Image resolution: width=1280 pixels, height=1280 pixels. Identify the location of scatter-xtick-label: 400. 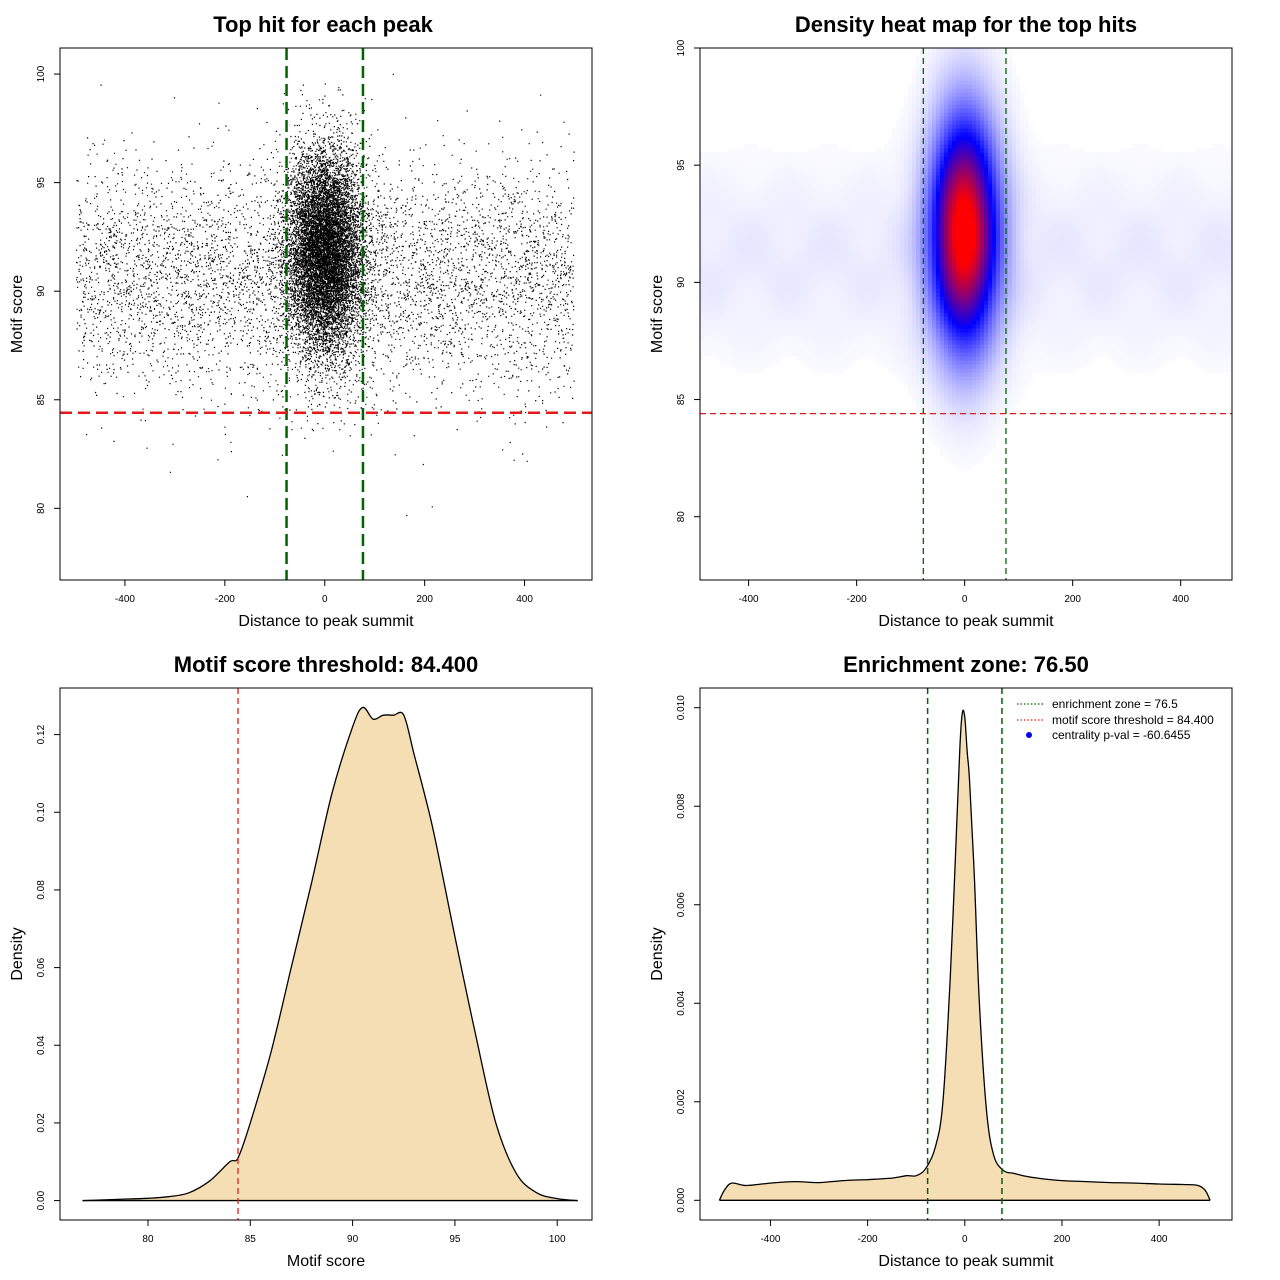
(524, 599).